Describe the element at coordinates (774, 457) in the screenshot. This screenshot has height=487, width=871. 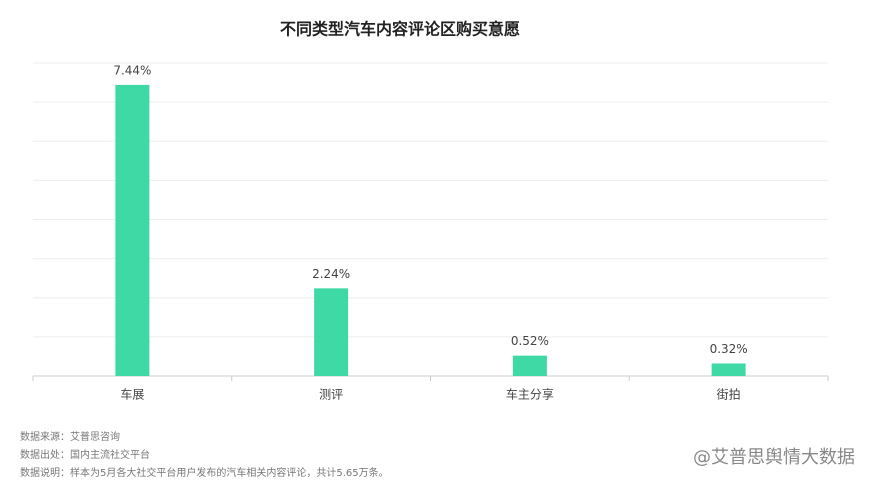
I see `watermark: @艾普思舆情大数据` at that location.